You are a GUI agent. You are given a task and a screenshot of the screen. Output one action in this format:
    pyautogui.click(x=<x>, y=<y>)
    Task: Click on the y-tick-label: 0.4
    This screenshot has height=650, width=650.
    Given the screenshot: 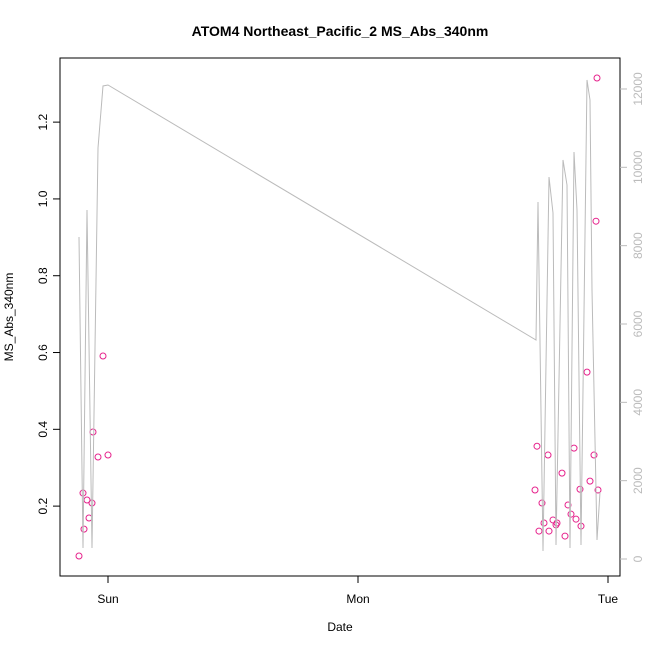 What is the action you would take?
    pyautogui.click(x=43, y=429)
    